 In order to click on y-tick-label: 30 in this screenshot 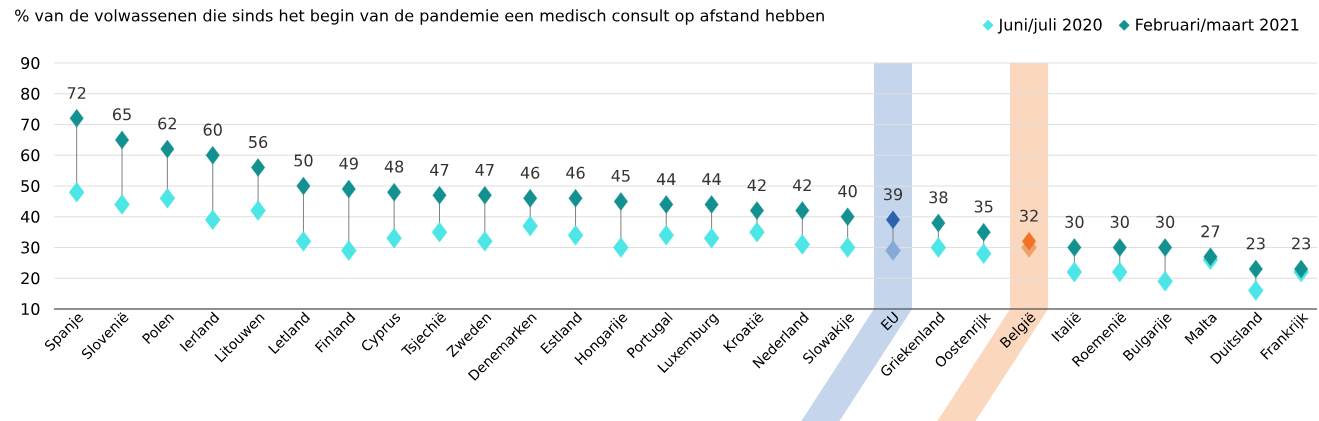, I will do `click(30, 247)`.